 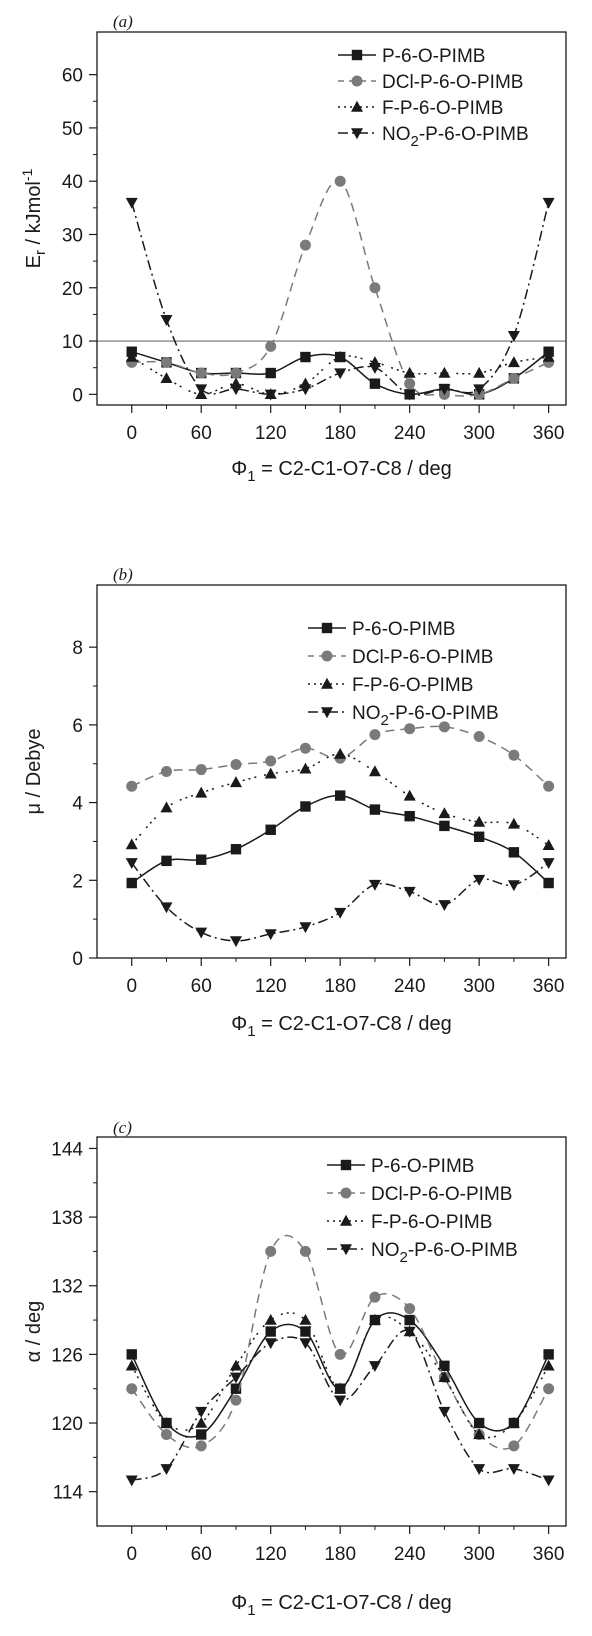 I want to click on y-tick-label: 6, so click(x=77, y=726).